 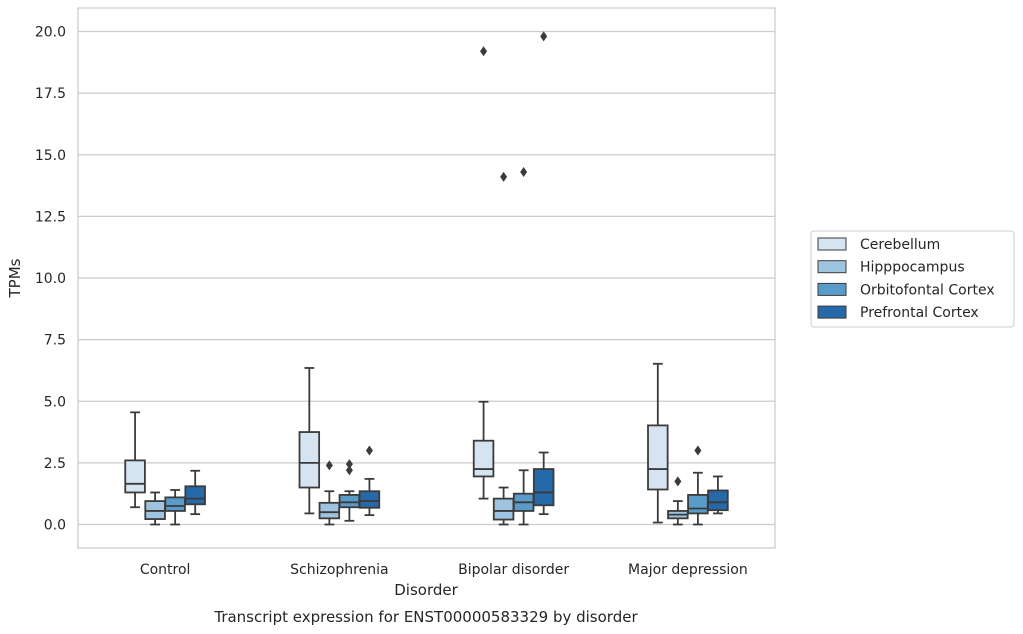 I want to click on legend-frame, so click(x=912, y=279).